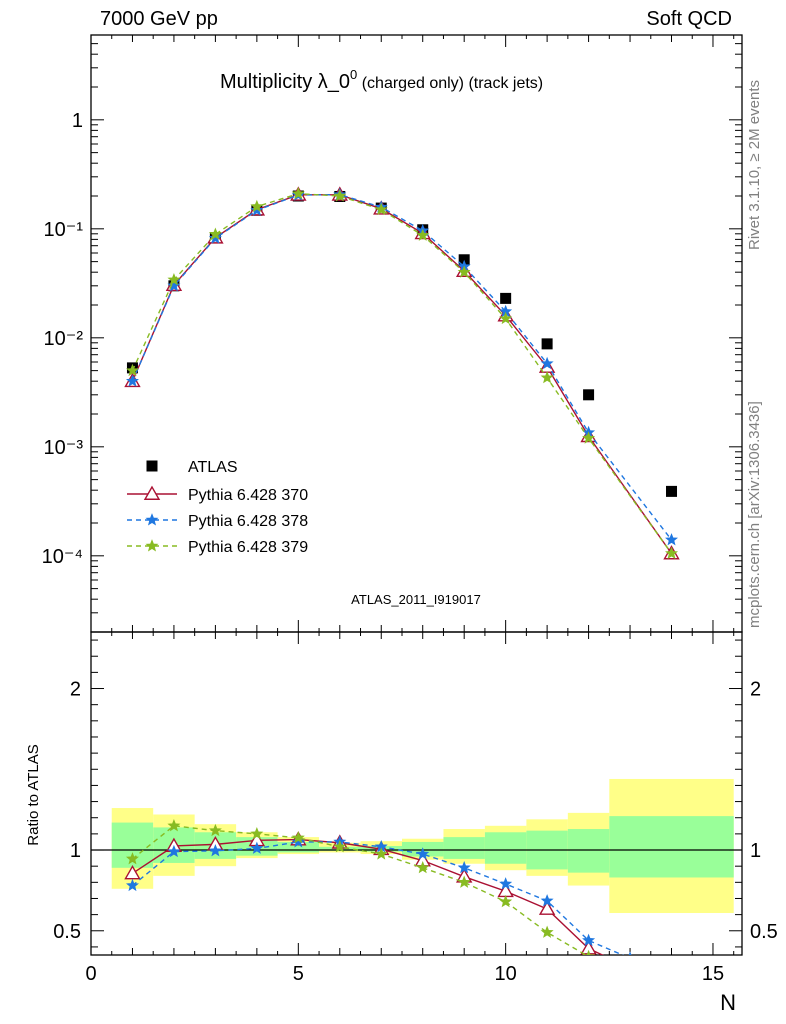  Describe the element at coordinates (159, 19) in the screenshot. I see `header-left: 7000 GeV pp` at that location.